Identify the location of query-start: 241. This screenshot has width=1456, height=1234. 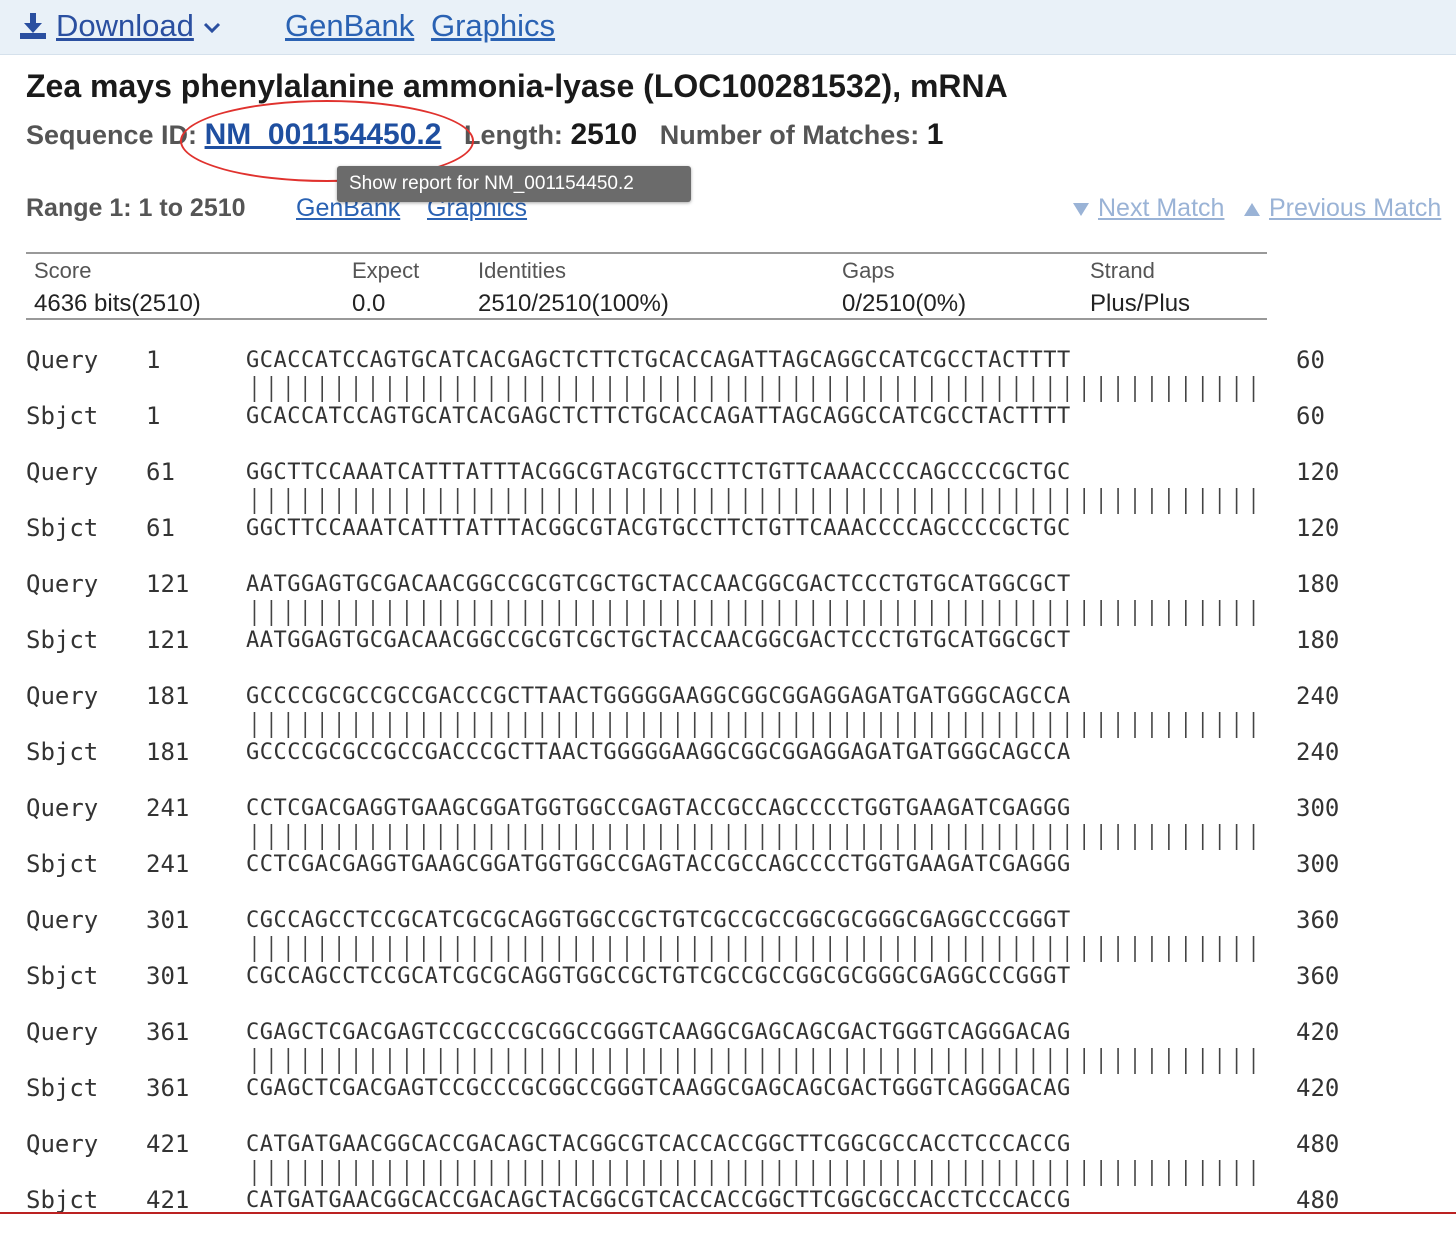
(168, 808).